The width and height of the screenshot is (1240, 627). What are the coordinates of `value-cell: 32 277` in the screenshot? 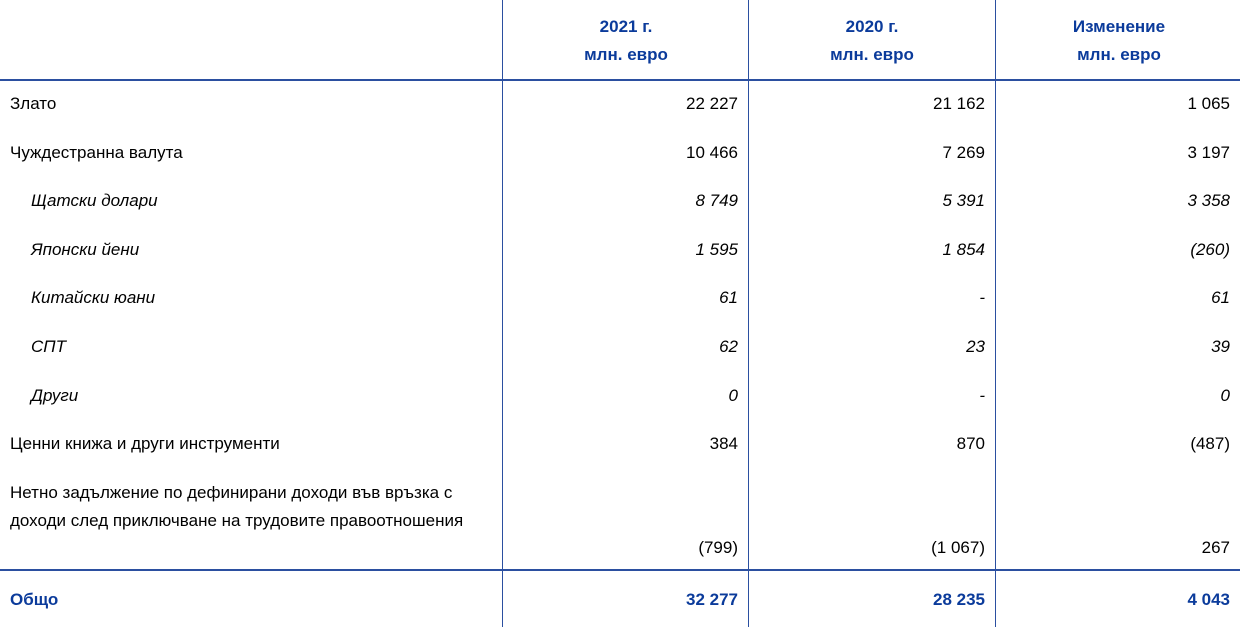 It's located at (712, 599).